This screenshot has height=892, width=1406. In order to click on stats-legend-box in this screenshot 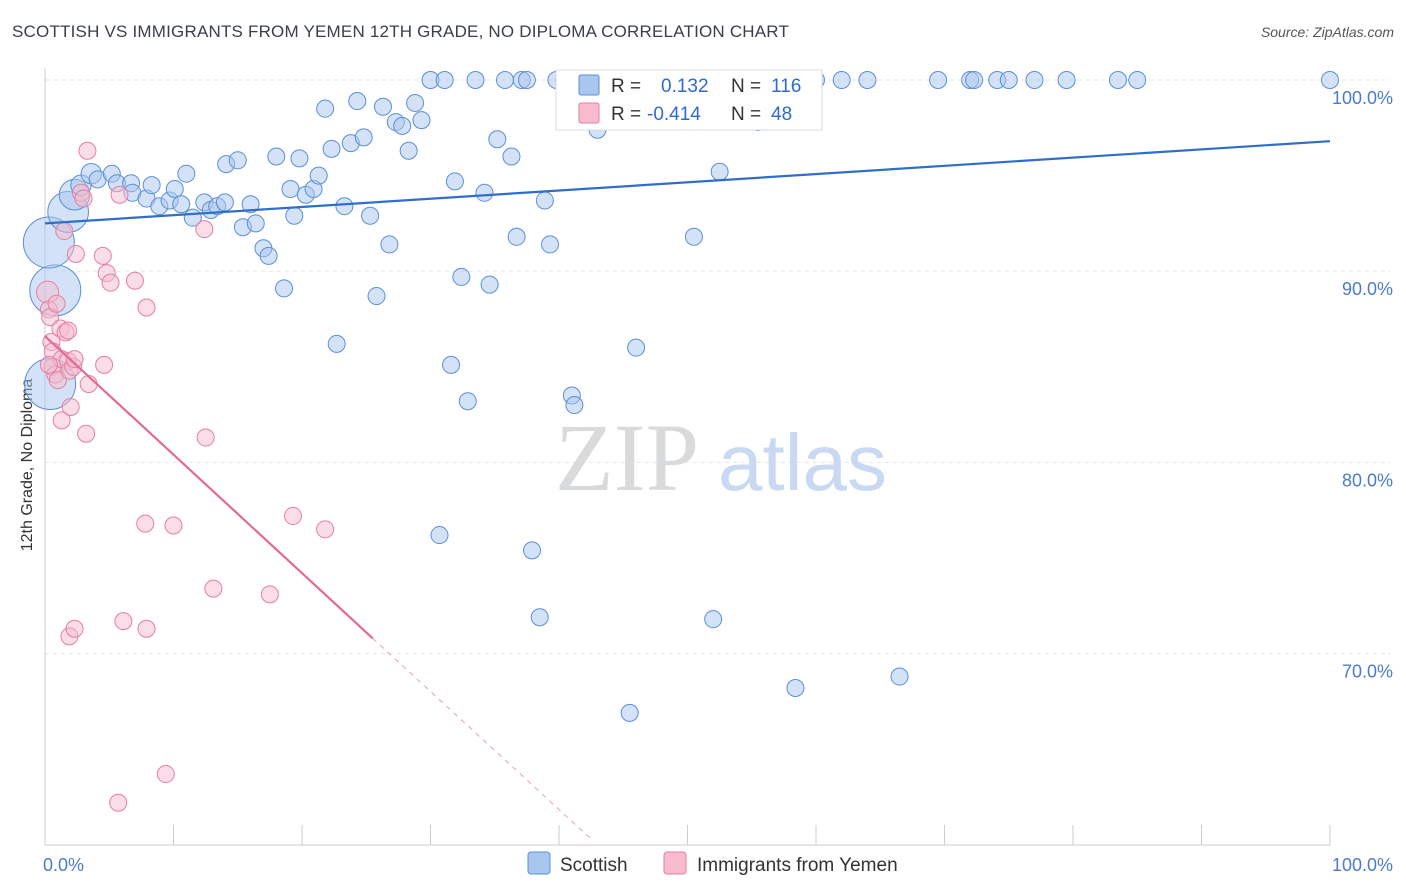, I will do `click(689, 100)`.